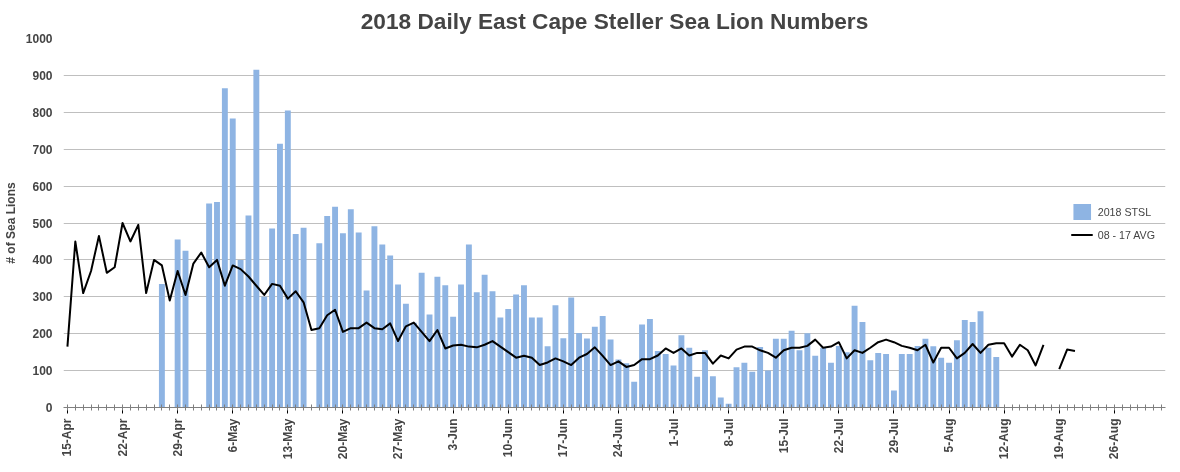 This screenshot has height=472, width=1180. I want to click on y-axis-title: # of Sea Lions, so click(10, 223).